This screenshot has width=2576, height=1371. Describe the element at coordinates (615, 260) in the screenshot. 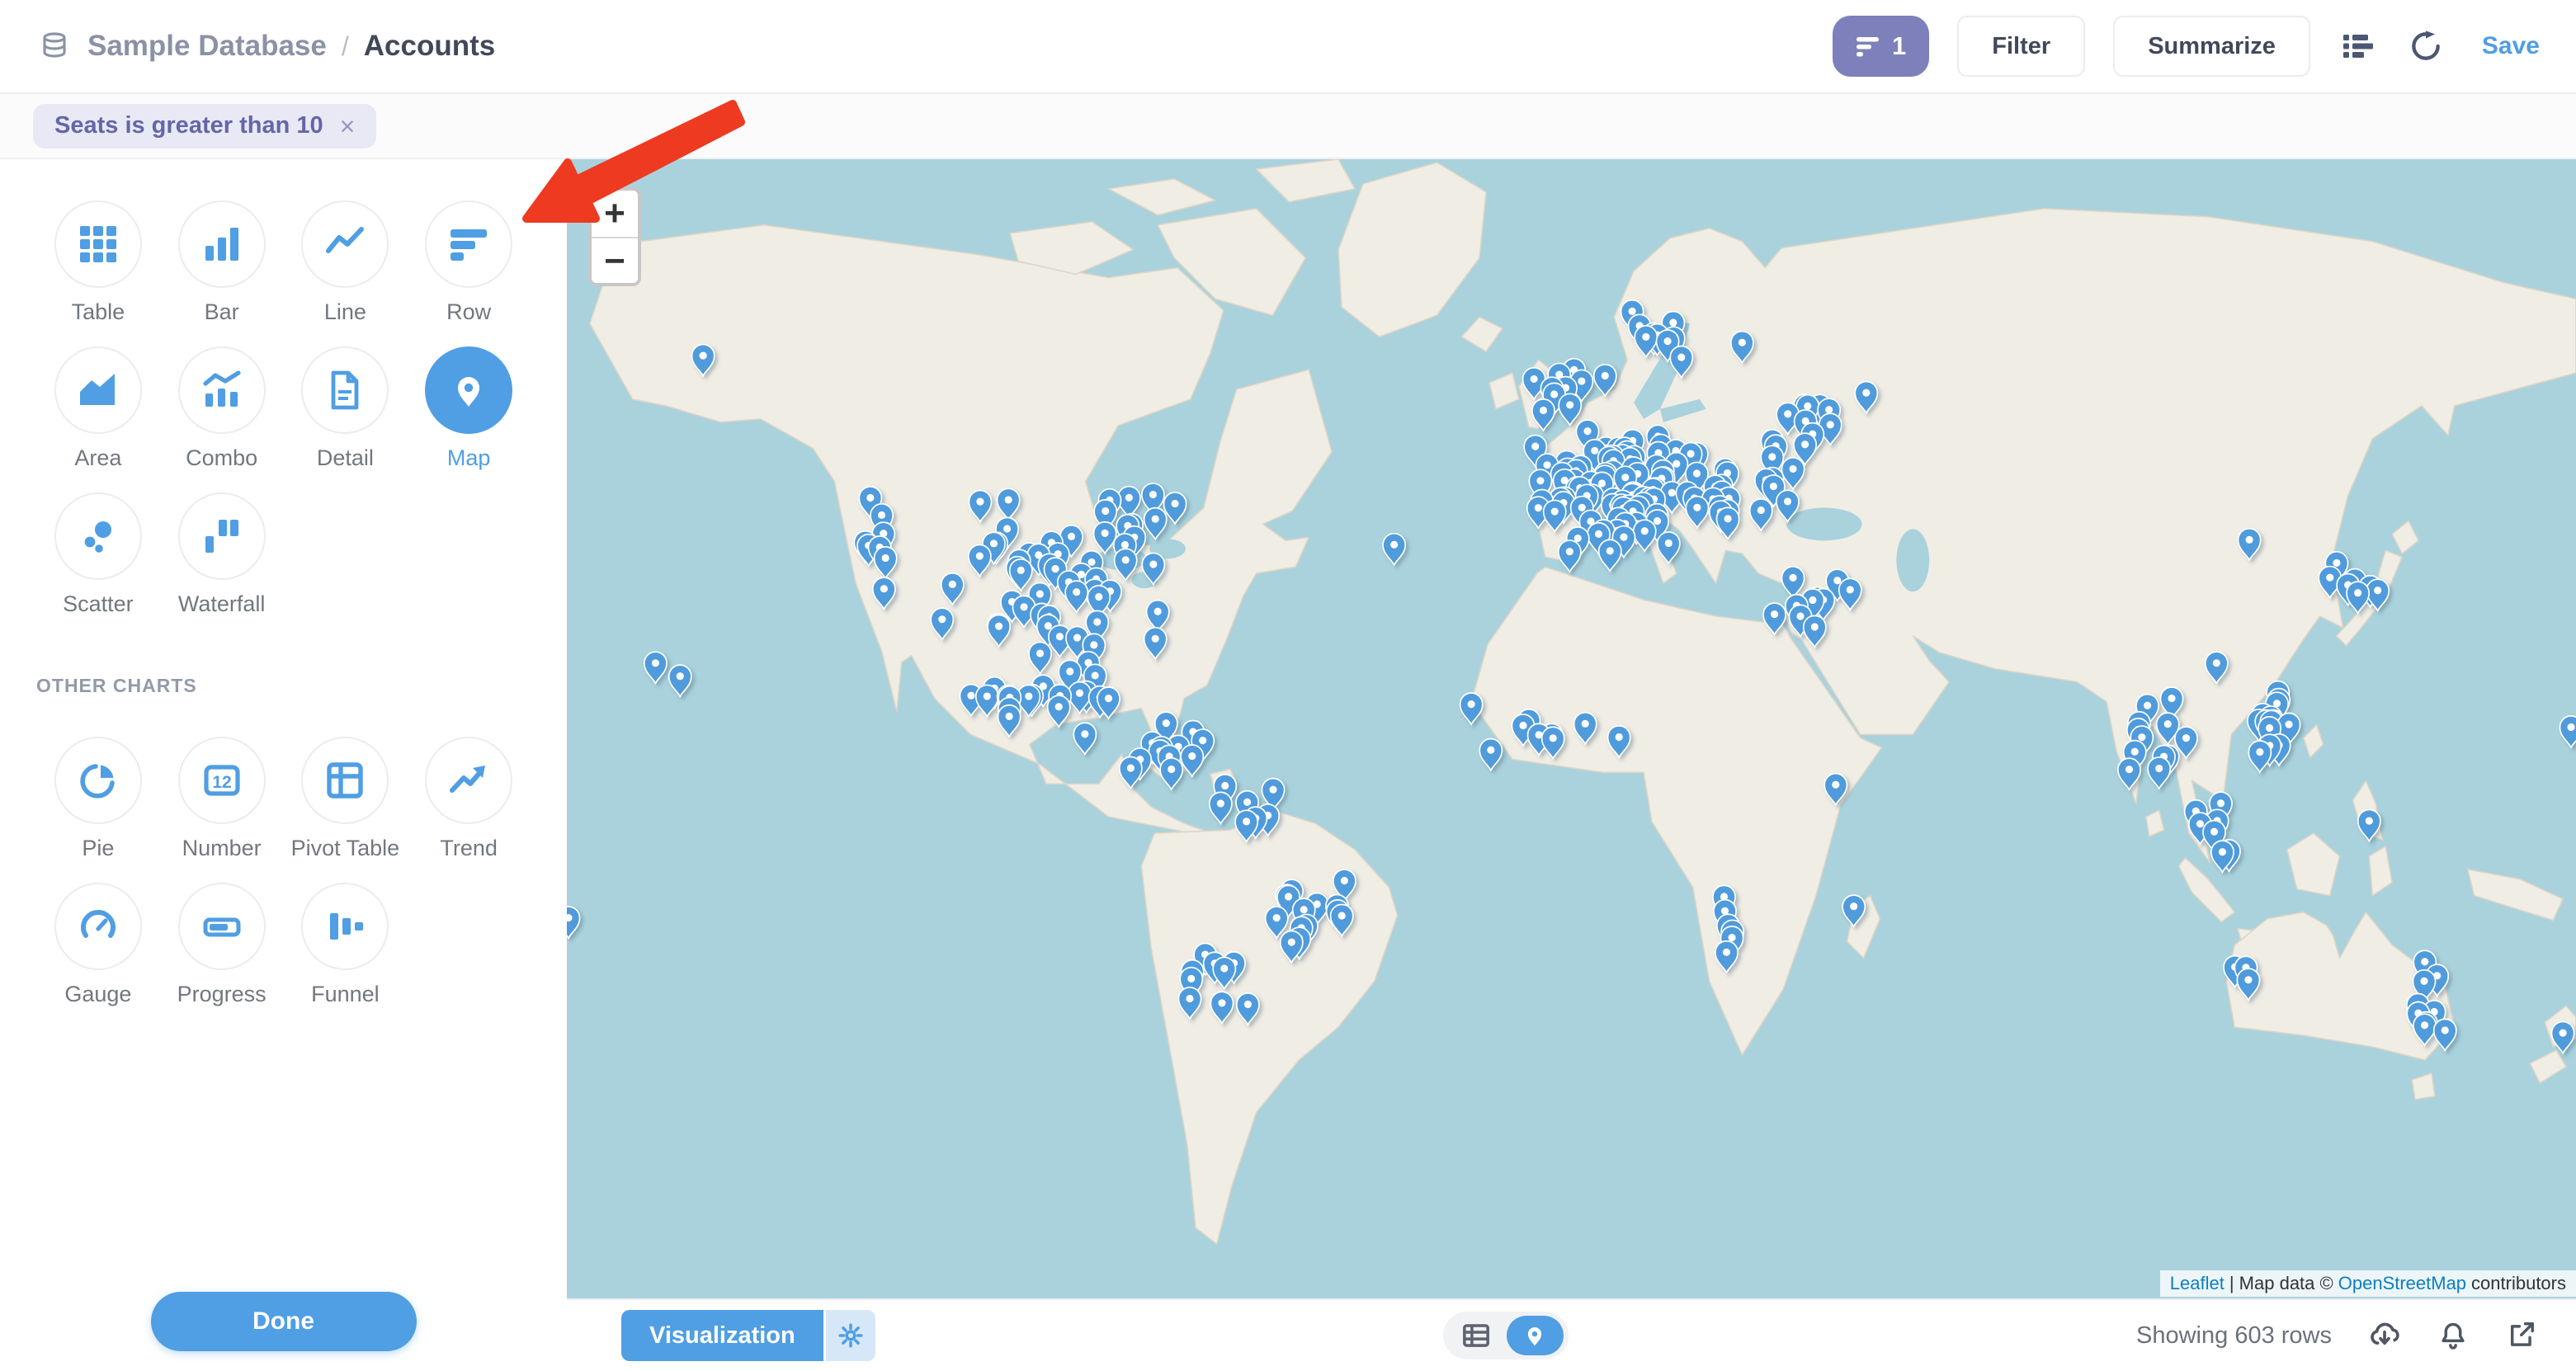

I see `zoom-out-button: −` at that location.